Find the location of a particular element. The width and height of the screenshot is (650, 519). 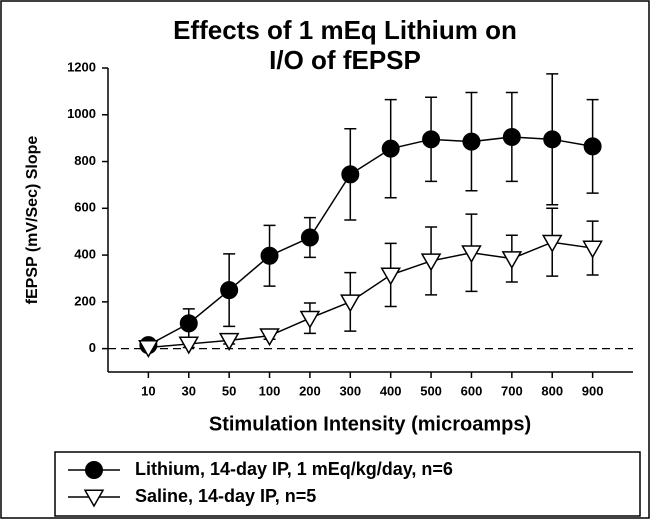

x-tick-label: 700 is located at coordinates (512, 390).